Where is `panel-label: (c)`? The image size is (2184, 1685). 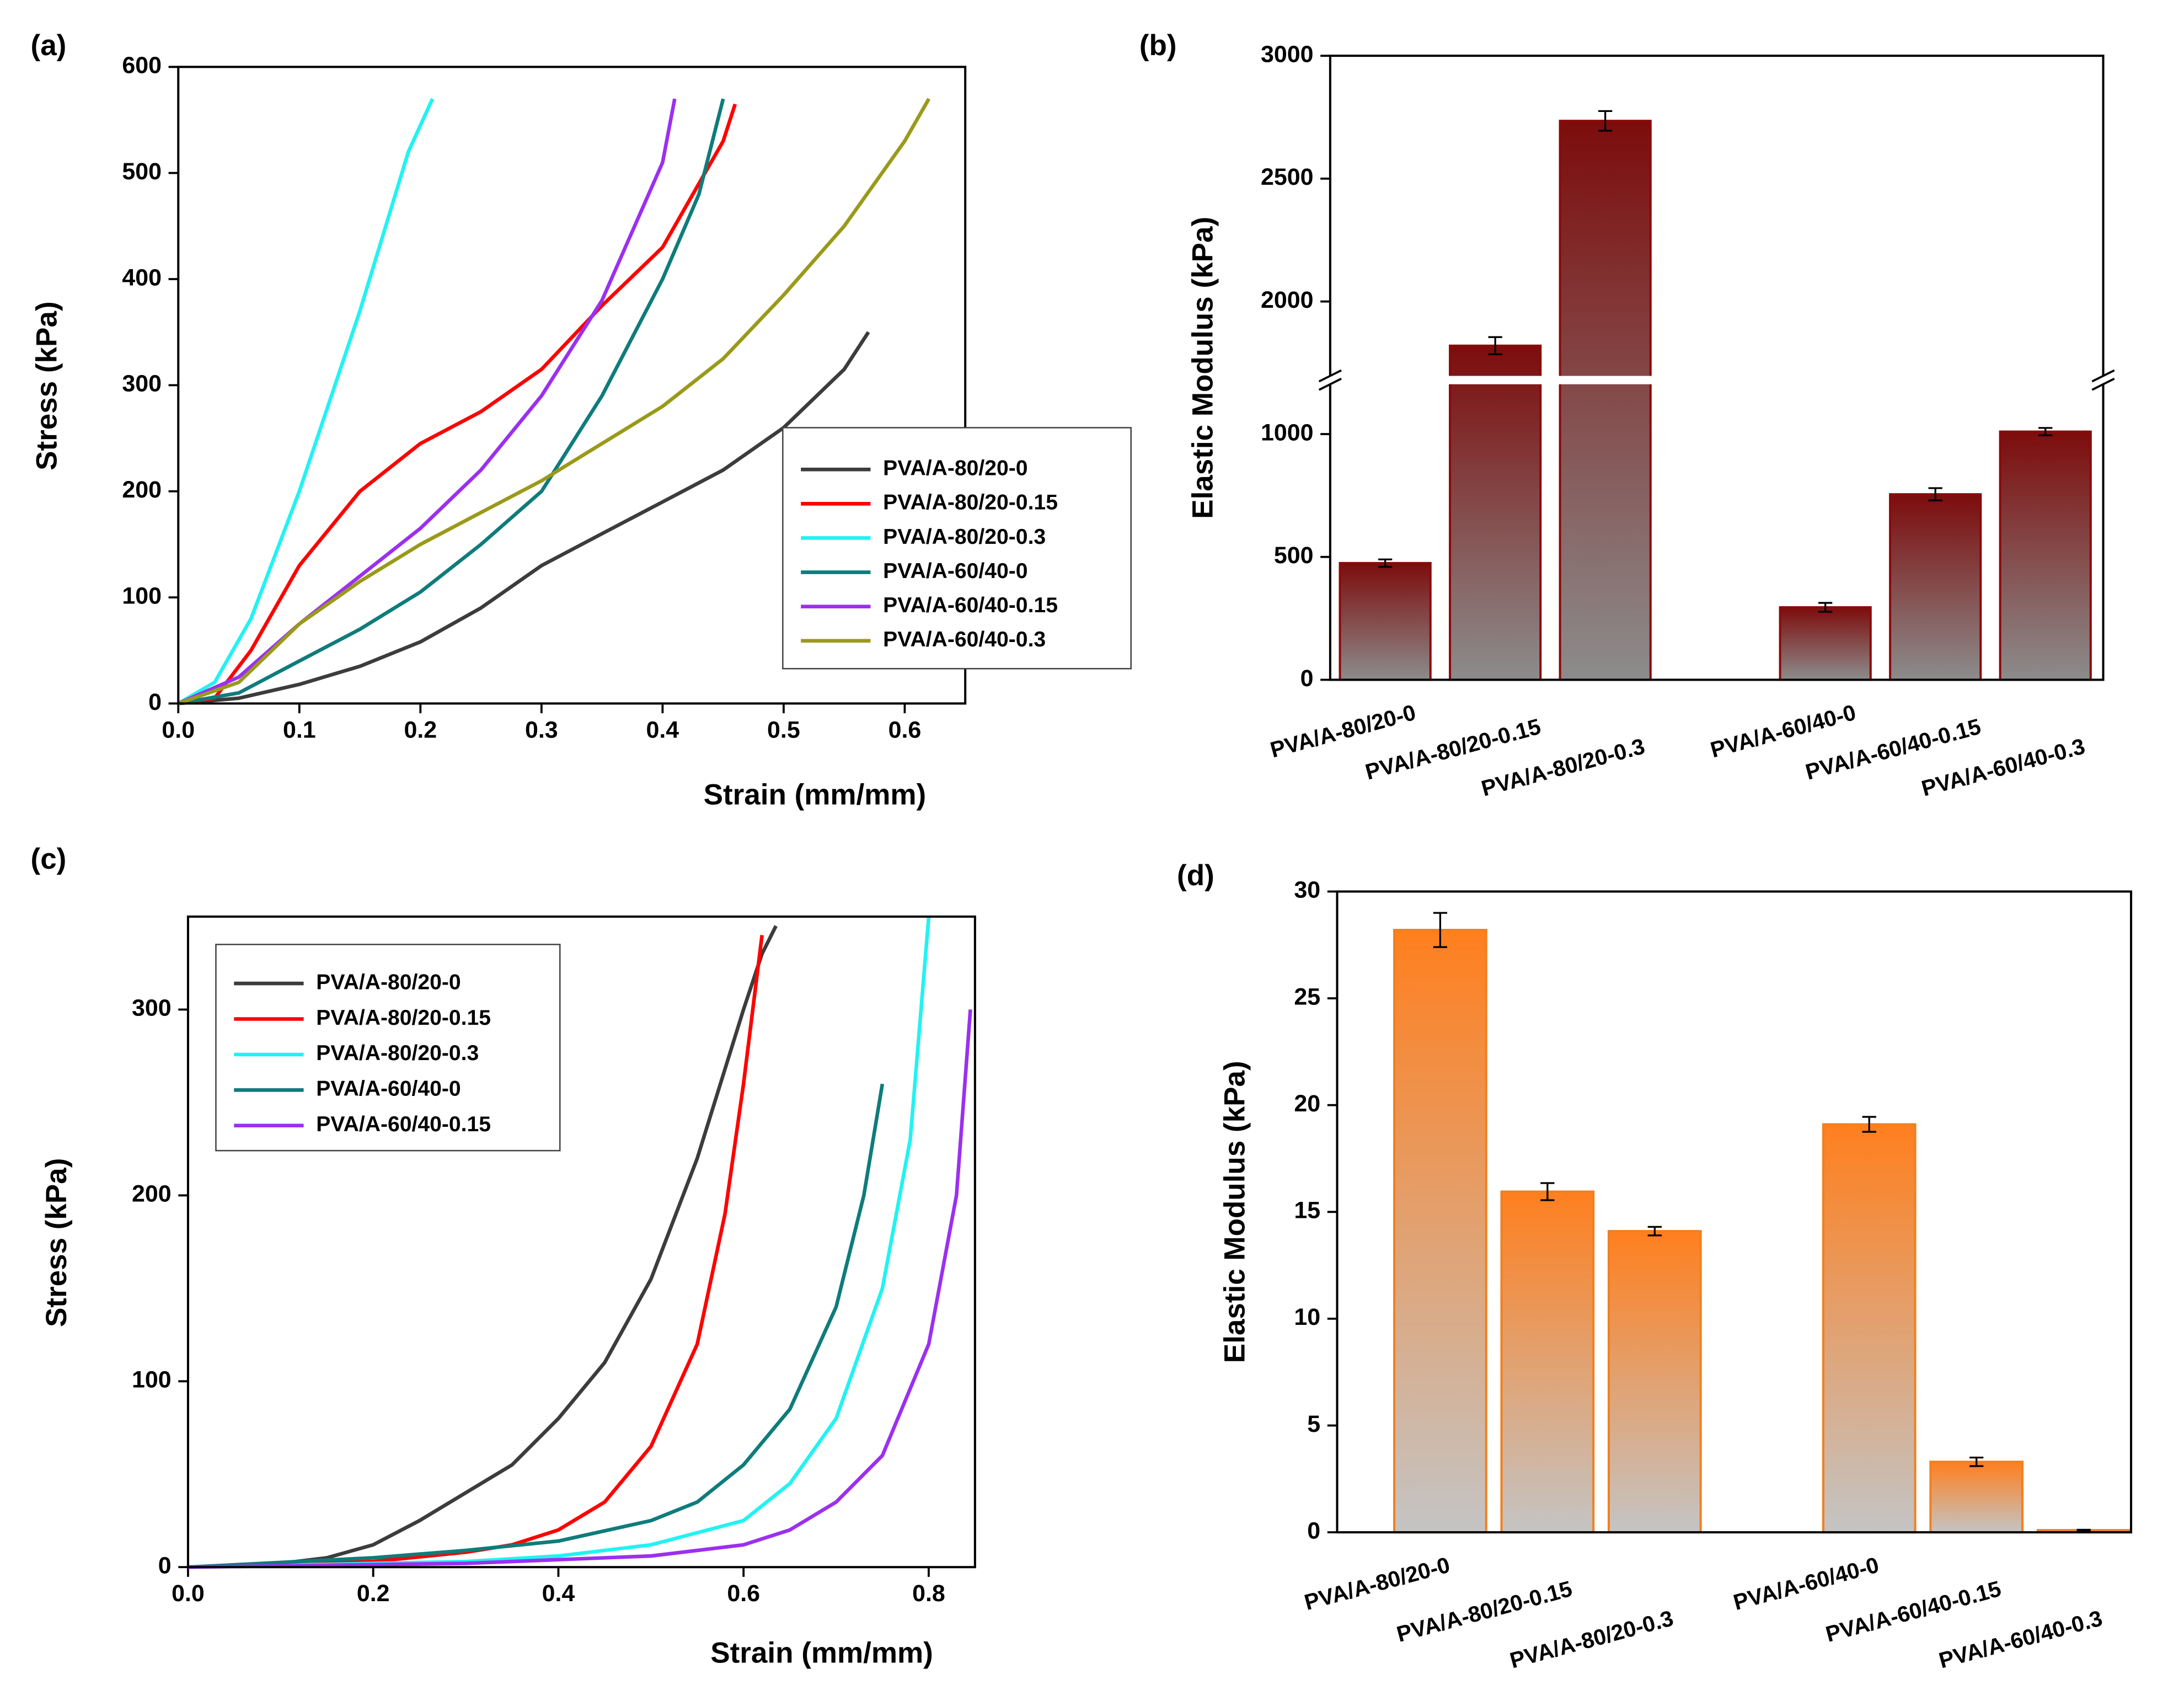 panel-label: (c) is located at coordinates (49, 859).